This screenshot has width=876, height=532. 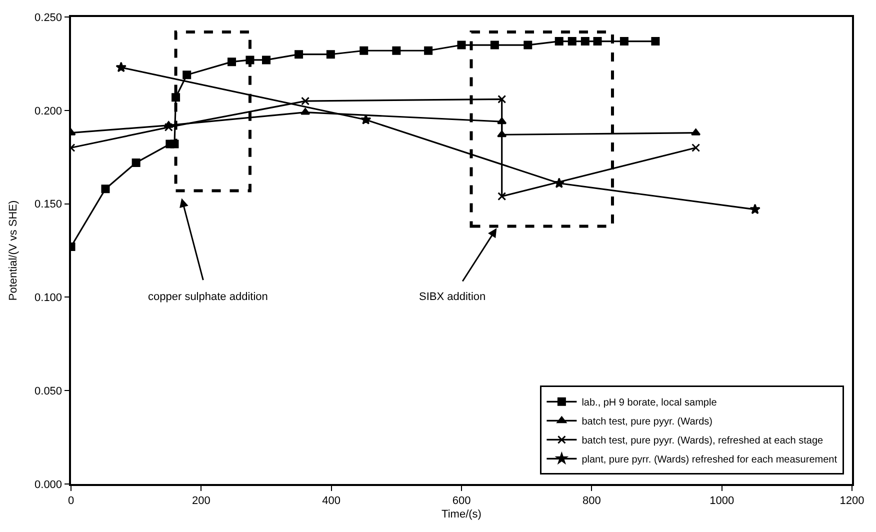 I want to click on x-tick-label: 1000, so click(x=722, y=500).